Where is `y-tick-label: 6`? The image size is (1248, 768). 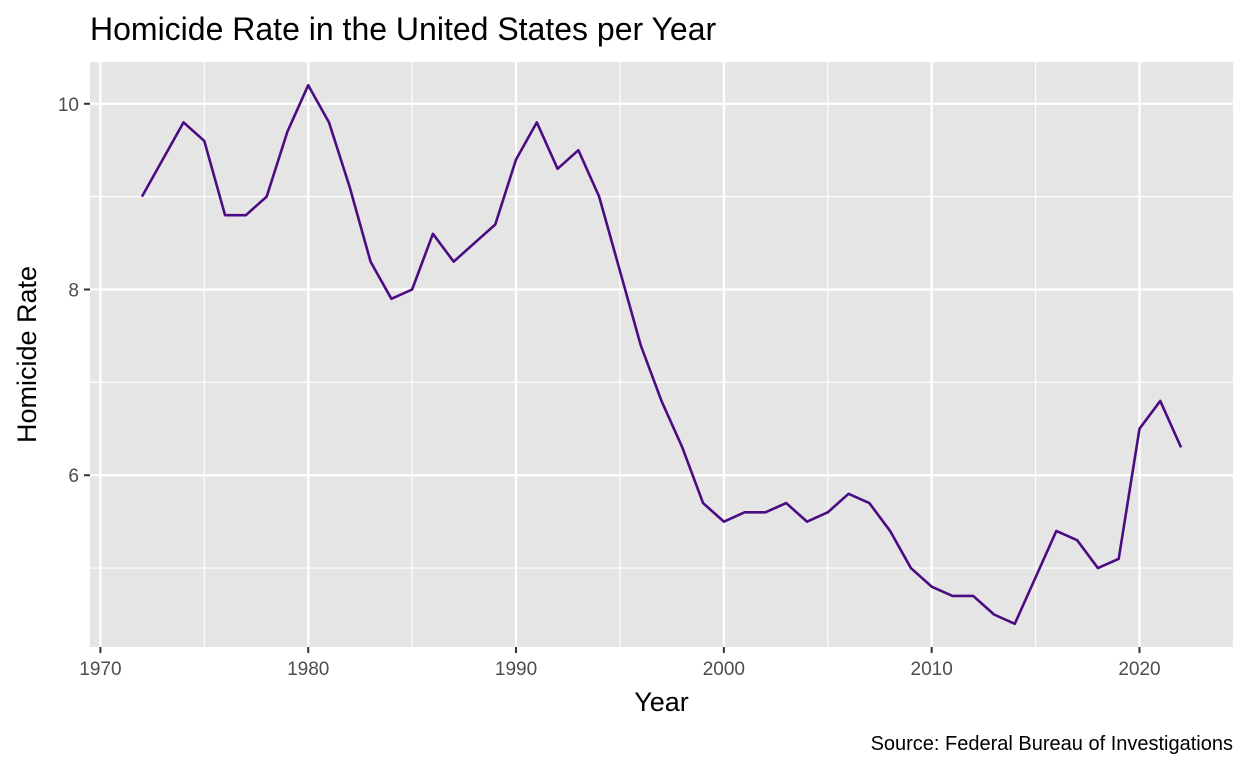 y-tick-label: 6 is located at coordinates (73, 476).